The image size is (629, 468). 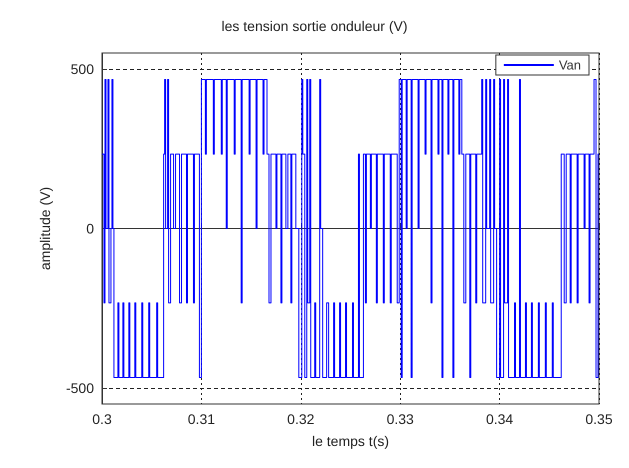 I want to click on y-tick-label: 500, so click(x=82, y=68).